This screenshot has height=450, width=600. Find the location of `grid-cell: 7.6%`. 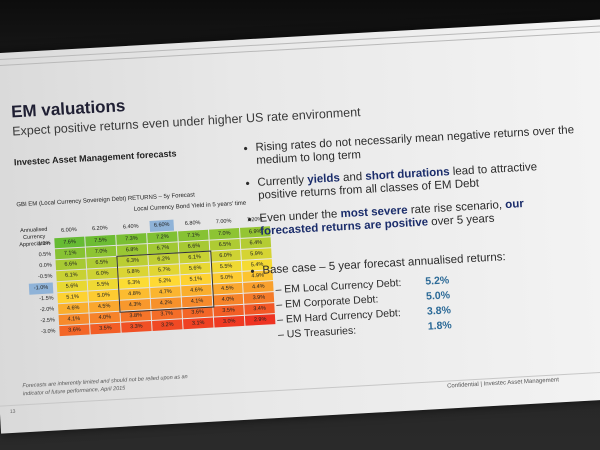

grid-cell: 7.6% is located at coordinates (69, 242).